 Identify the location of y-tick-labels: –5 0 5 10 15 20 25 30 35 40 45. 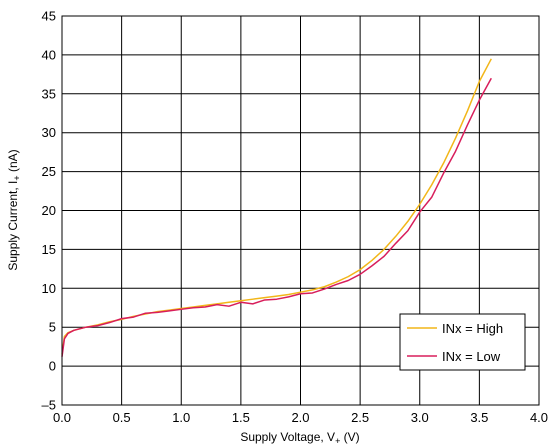
(49, 211).